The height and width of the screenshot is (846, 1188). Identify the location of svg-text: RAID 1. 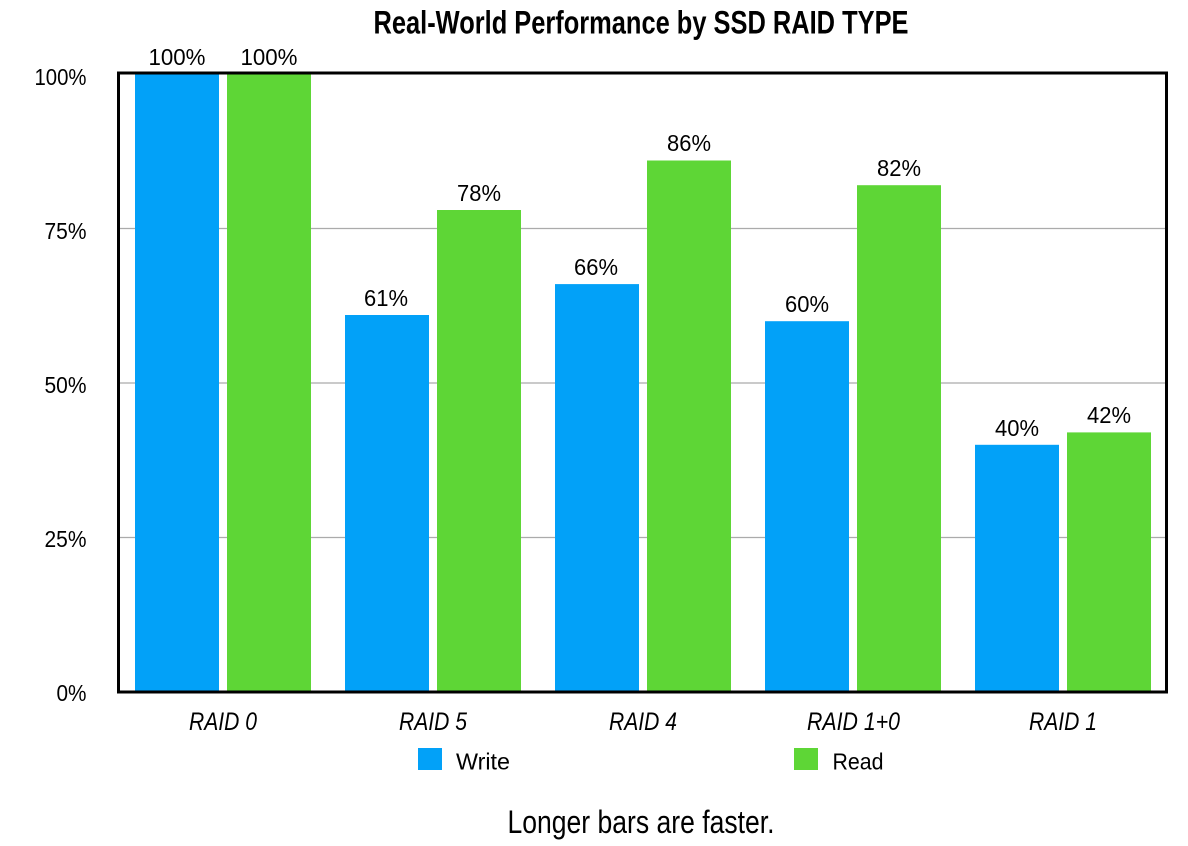
(1063, 722).